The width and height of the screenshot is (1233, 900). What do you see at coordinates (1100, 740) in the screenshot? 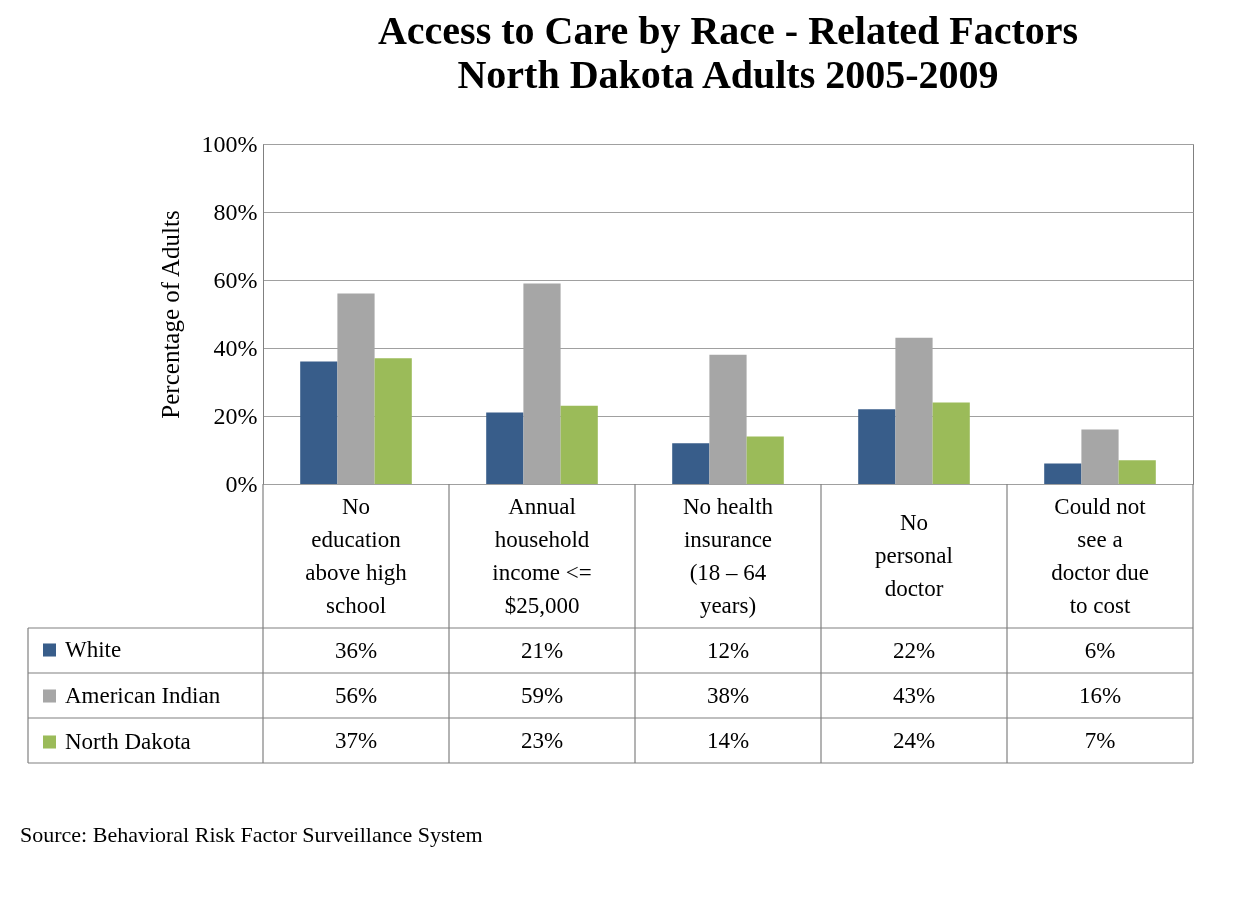
I see `data-label: 7%` at bounding box center [1100, 740].